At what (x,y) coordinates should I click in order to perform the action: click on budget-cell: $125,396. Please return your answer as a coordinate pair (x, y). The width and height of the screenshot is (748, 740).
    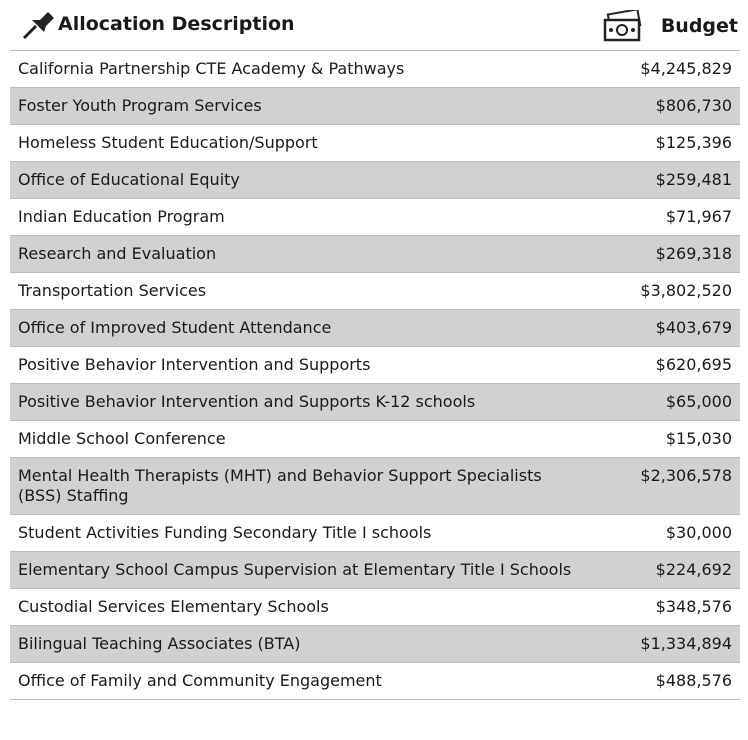
    Looking at the image, I should click on (663, 143).